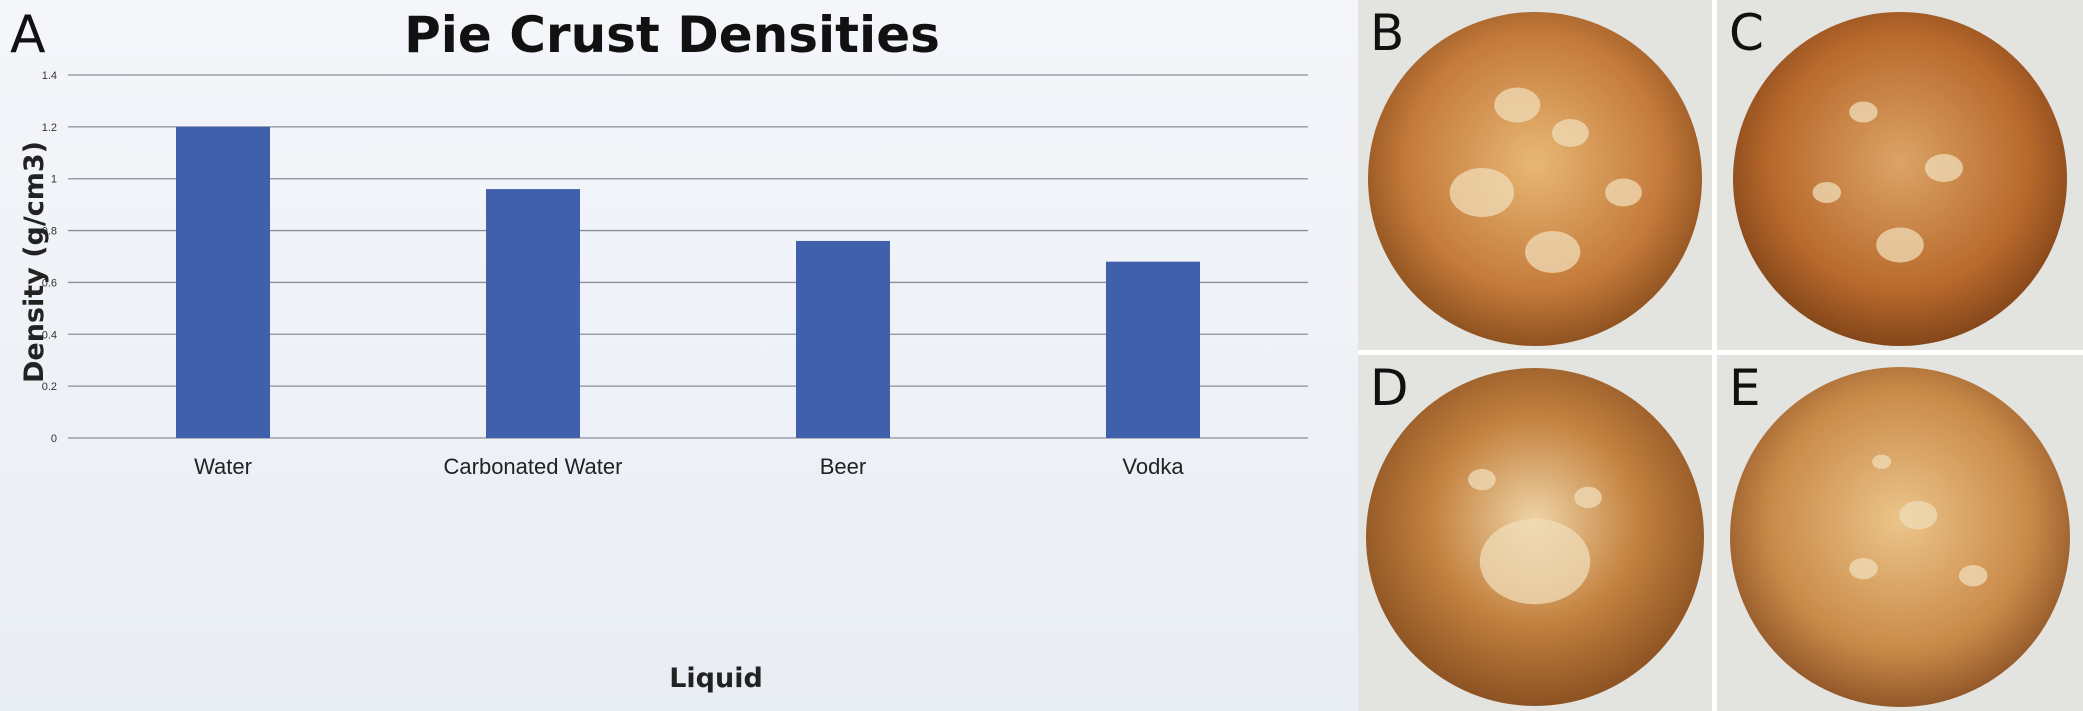 The width and height of the screenshot is (2083, 711). Describe the element at coordinates (672, 35) in the screenshot. I see `chart-title: Pie Crust Densities` at that location.